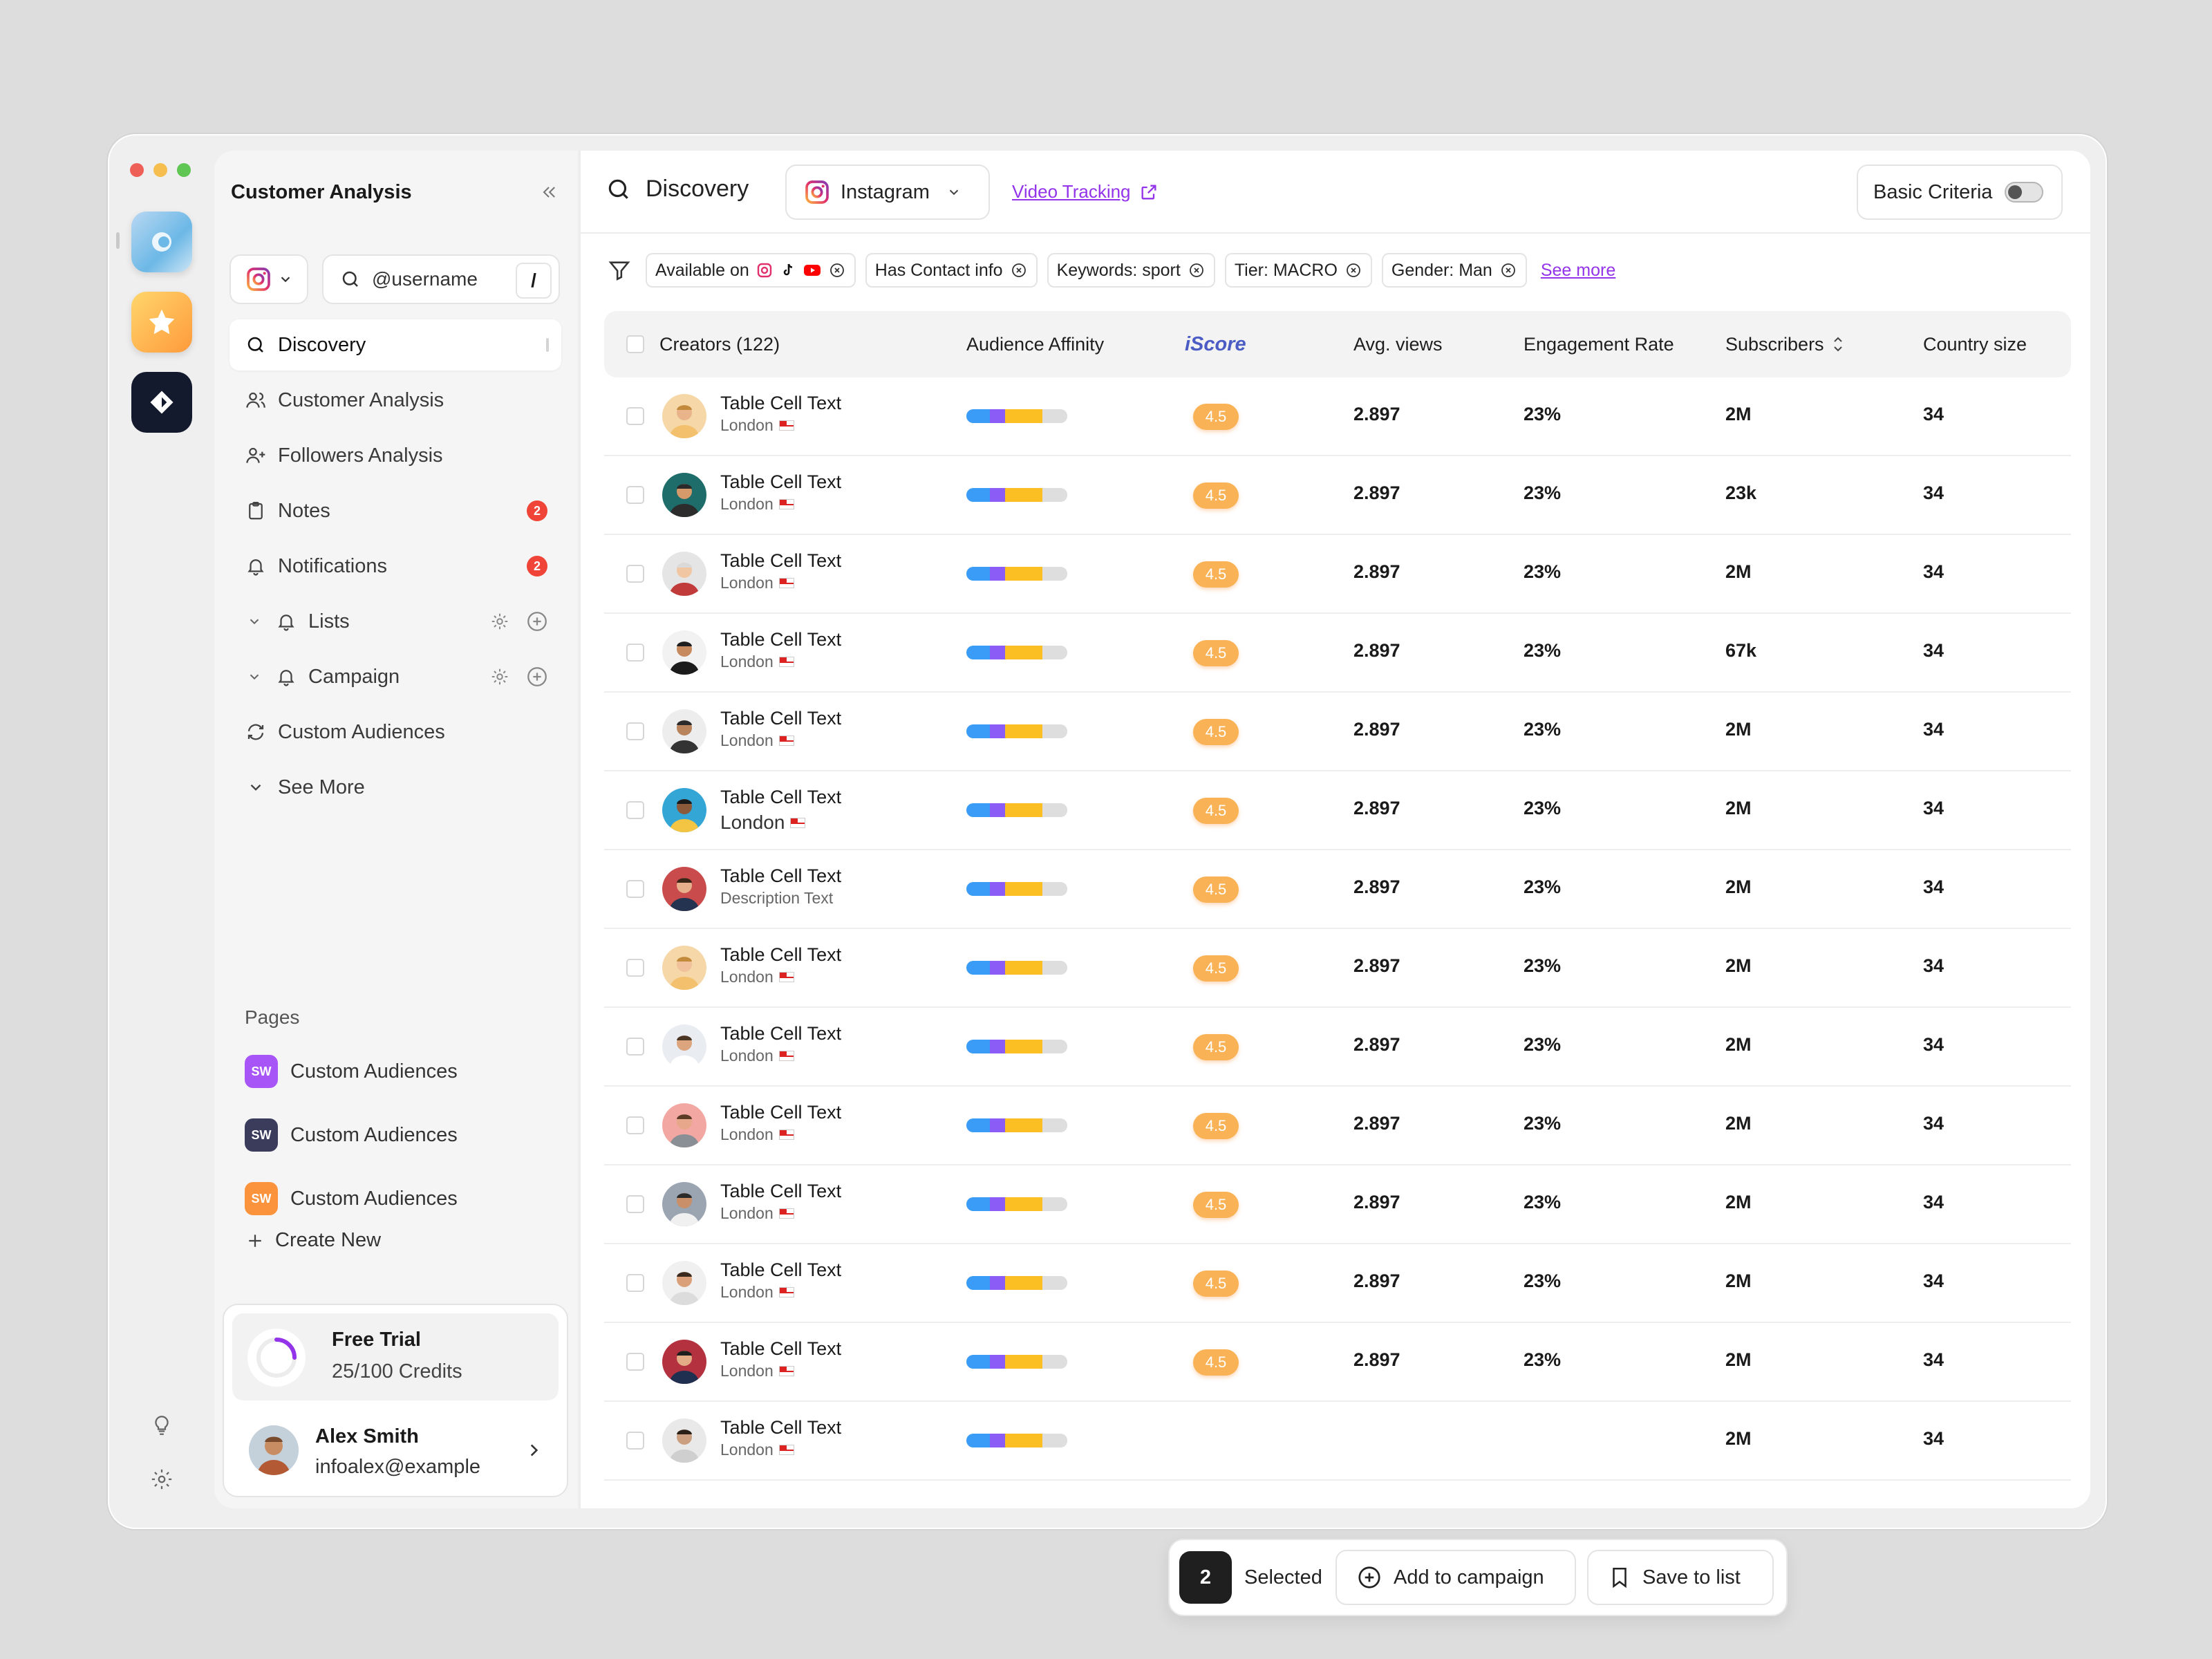  Describe the element at coordinates (1975, 344) in the screenshot. I see `header-country-size: Country size` at that location.